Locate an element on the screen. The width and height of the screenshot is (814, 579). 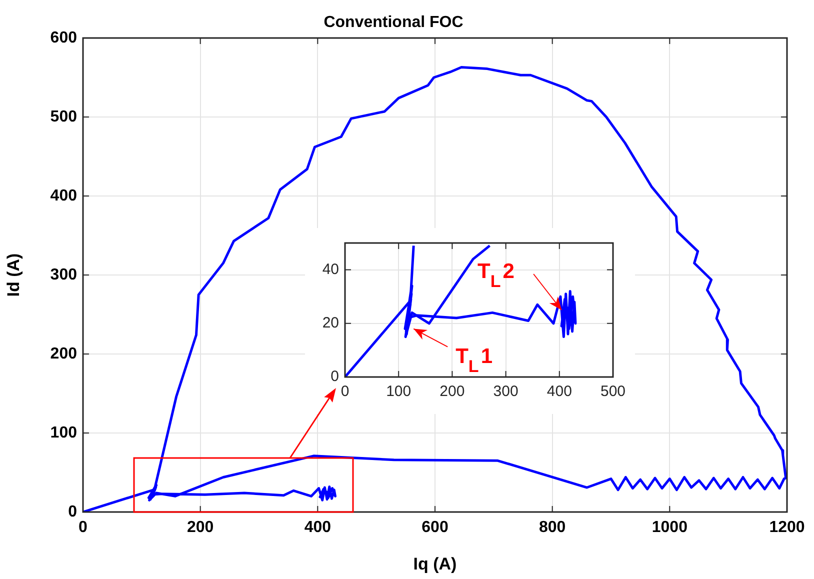
y-tick-label: 300 is located at coordinates (64, 275).